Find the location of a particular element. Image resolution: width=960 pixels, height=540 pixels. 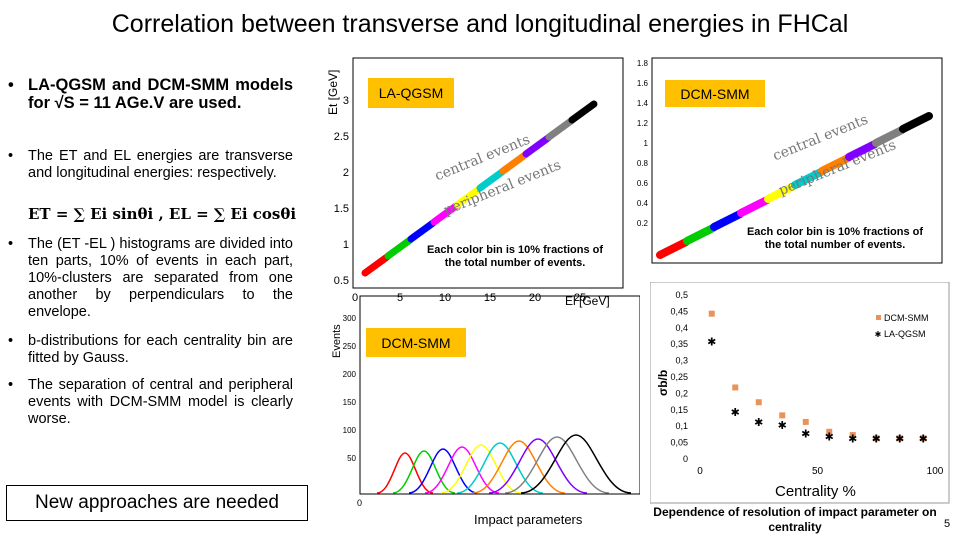

scatter-band is located at coordinates (479, 188).